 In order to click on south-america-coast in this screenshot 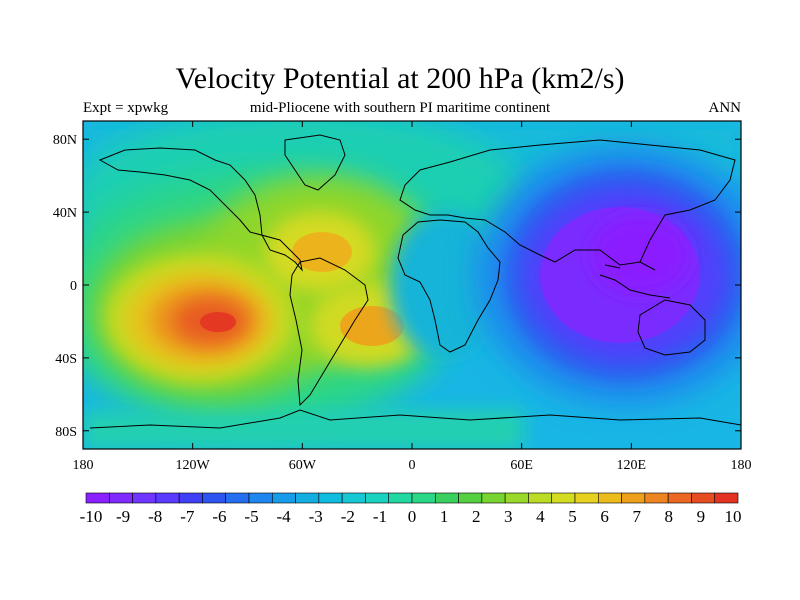, I will do `click(329, 332)`.